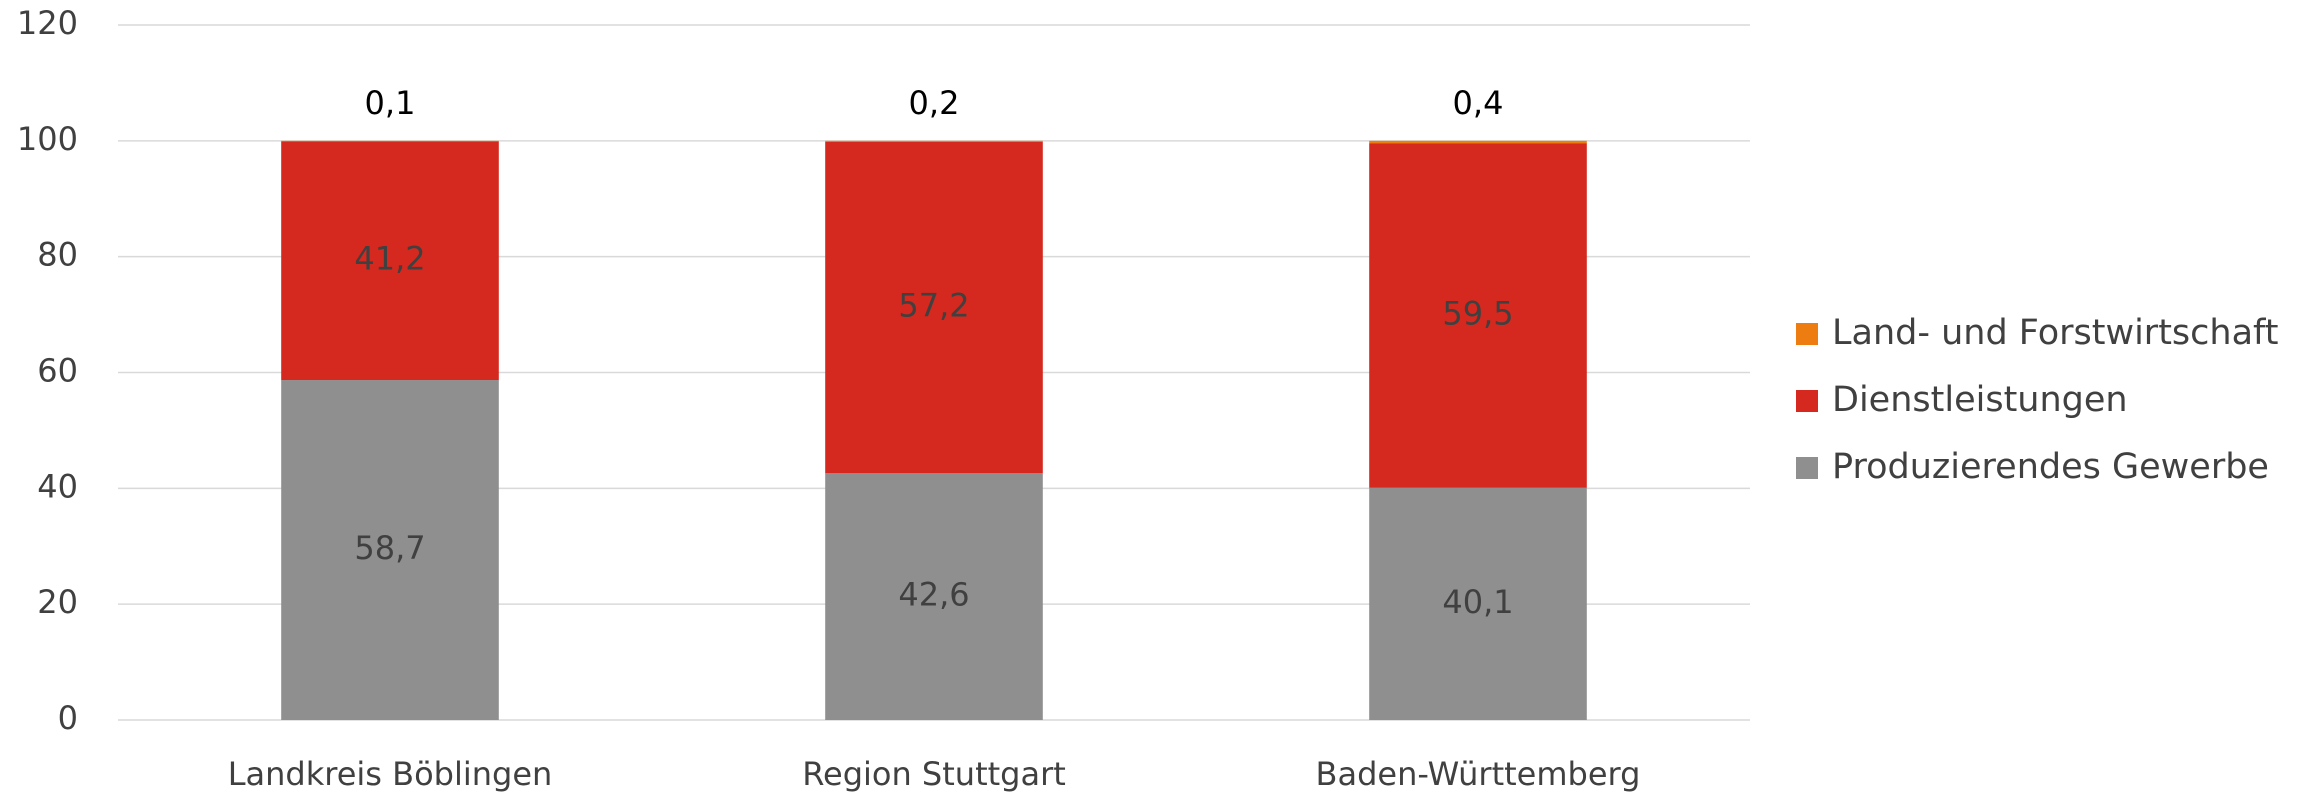  Describe the element at coordinates (57, 486) in the screenshot. I see `y-tick-label: 40` at that location.